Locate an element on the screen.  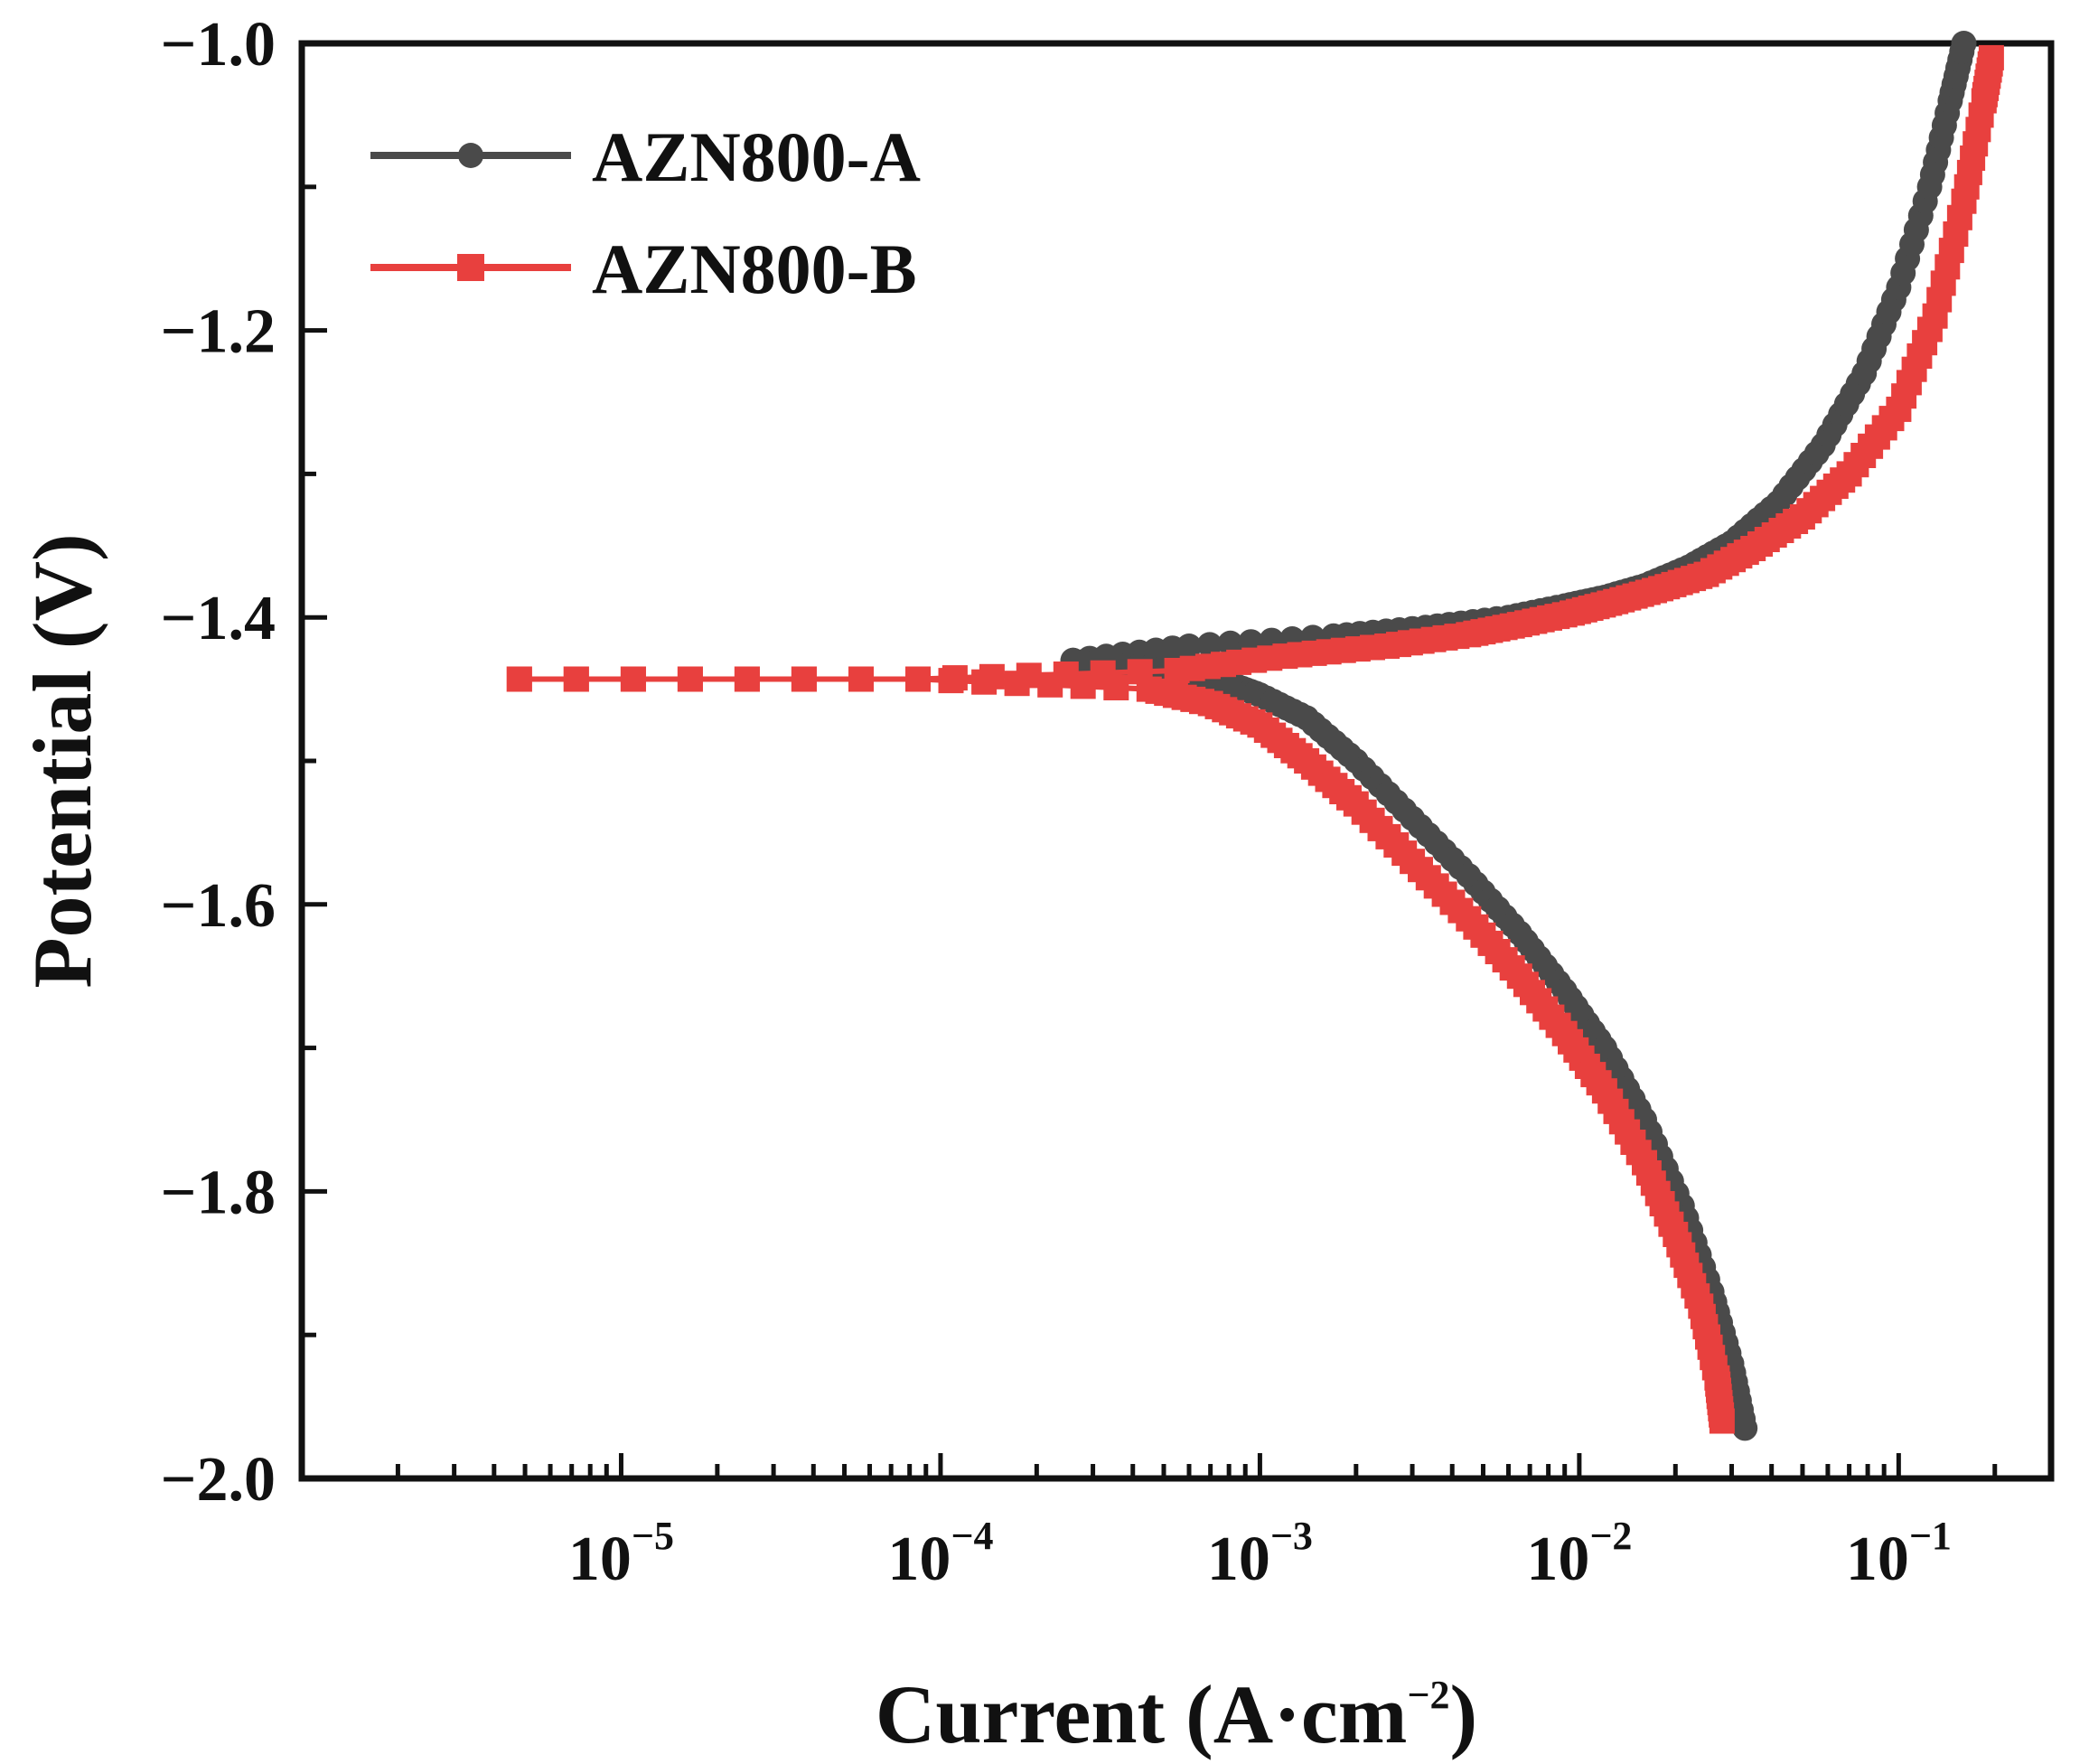
x-axis-label-end: ) is located at coordinates (1463, 1714).